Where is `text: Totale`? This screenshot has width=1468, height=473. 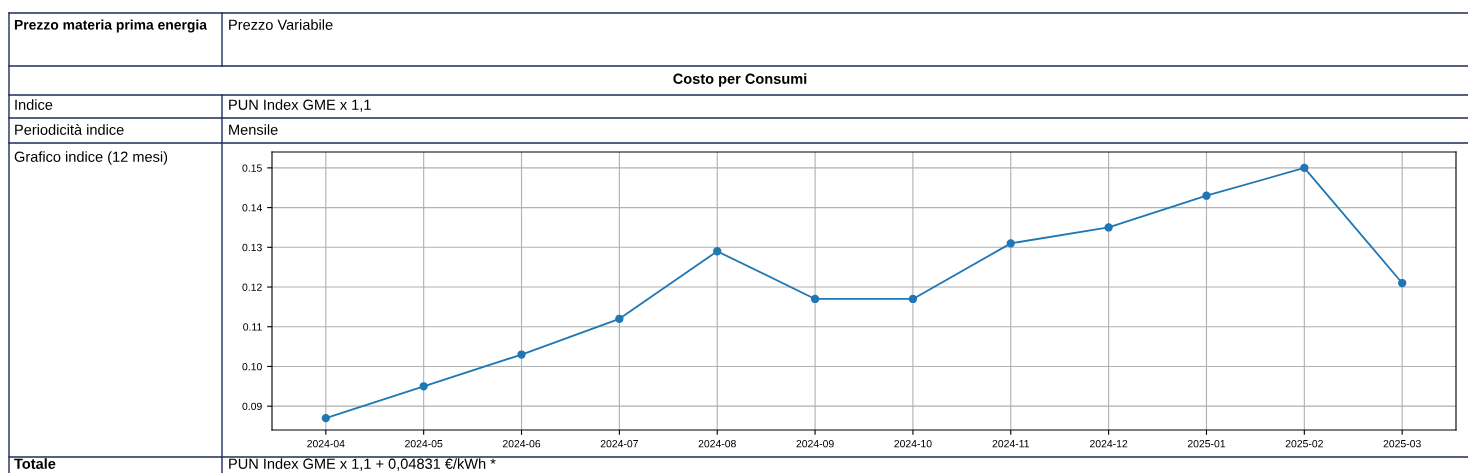 text: Totale is located at coordinates (35, 463).